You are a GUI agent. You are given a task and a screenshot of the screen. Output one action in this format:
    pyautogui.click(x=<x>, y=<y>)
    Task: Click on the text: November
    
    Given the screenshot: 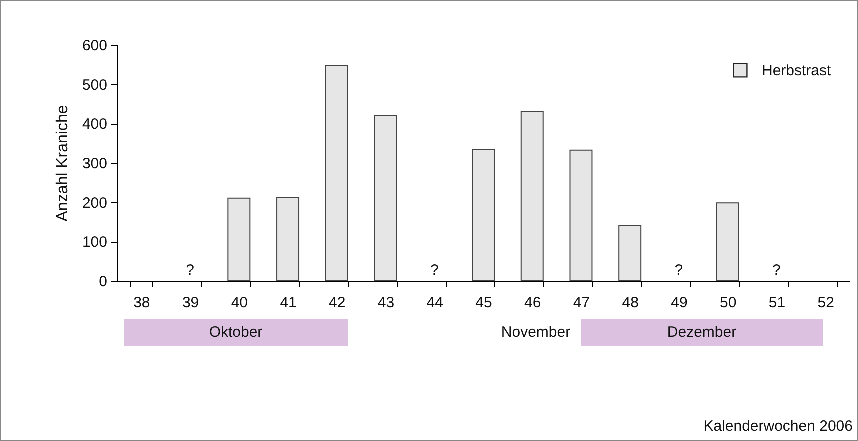 What is the action you would take?
    pyautogui.click(x=536, y=333)
    